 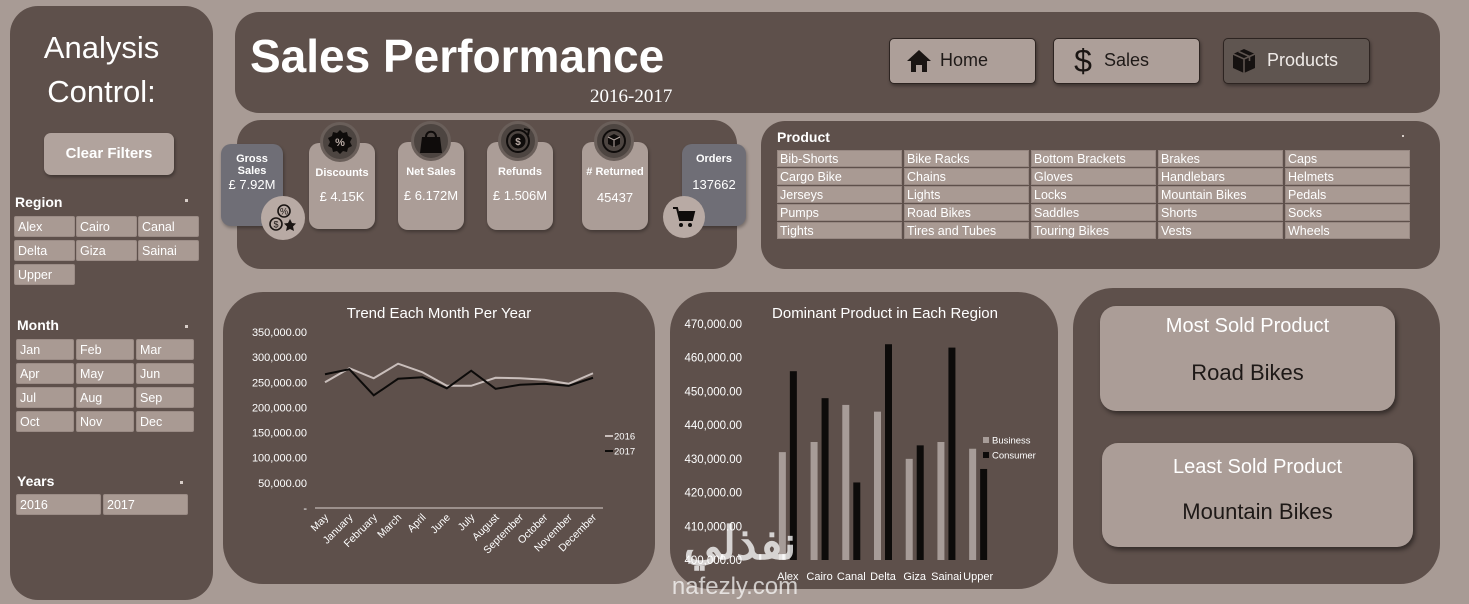 I want to click on product-chip-gloves: Gloves, so click(x=1093, y=176).